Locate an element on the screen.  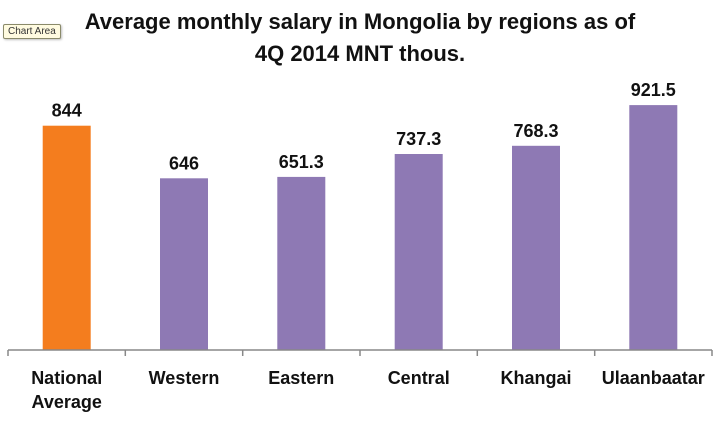
category-label: Western is located at coordinates (184, 378).